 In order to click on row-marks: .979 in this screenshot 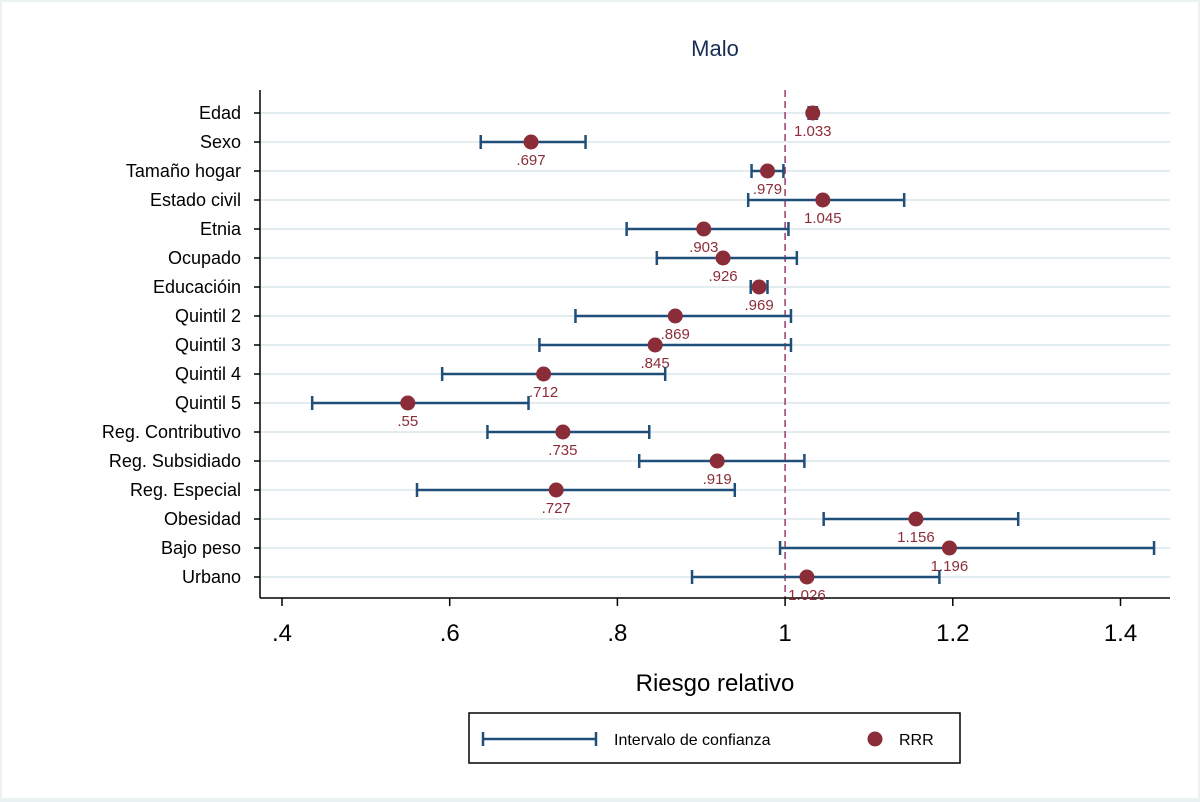, I will do `click(767, 180)`.